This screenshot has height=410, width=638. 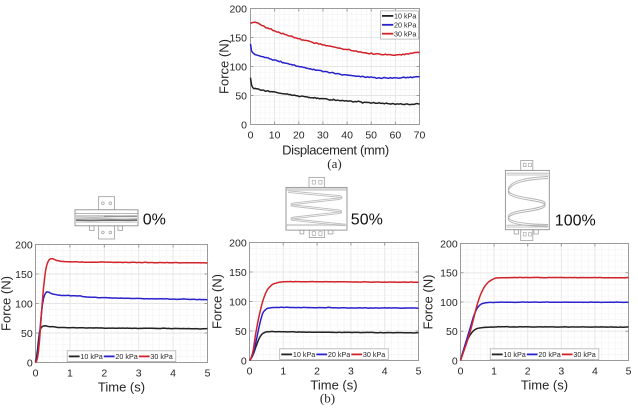 What do you see at coordinates (154, 220) in the screenshot?
I see `svg-text: 0%` at bounding box center [154, 220].